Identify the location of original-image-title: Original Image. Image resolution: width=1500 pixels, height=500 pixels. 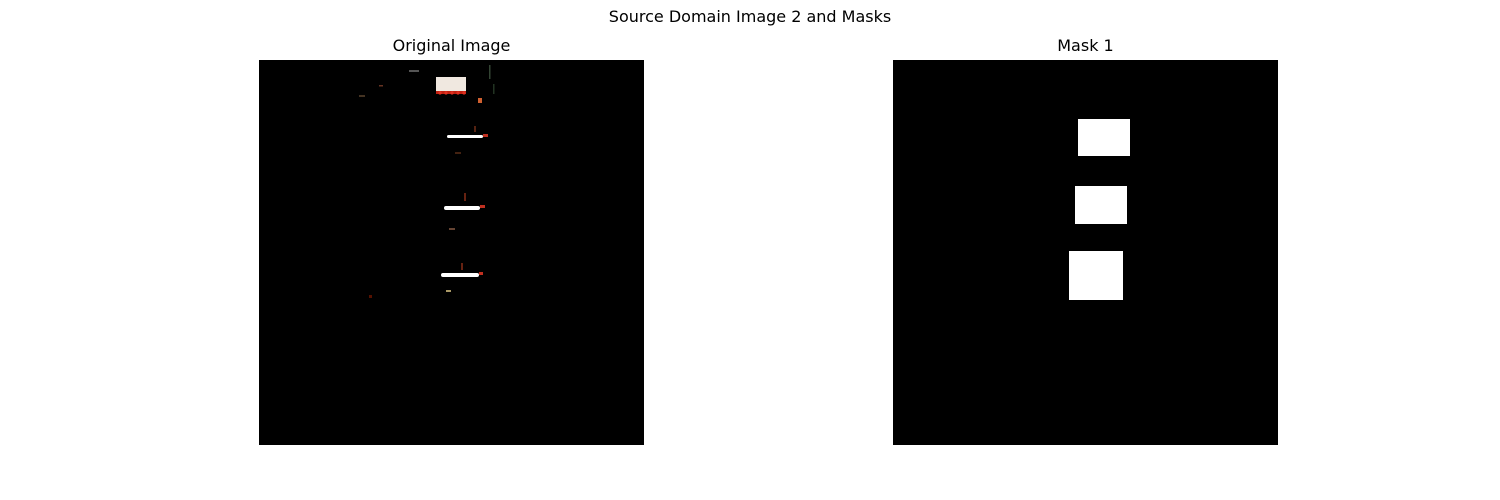
(451, 45).